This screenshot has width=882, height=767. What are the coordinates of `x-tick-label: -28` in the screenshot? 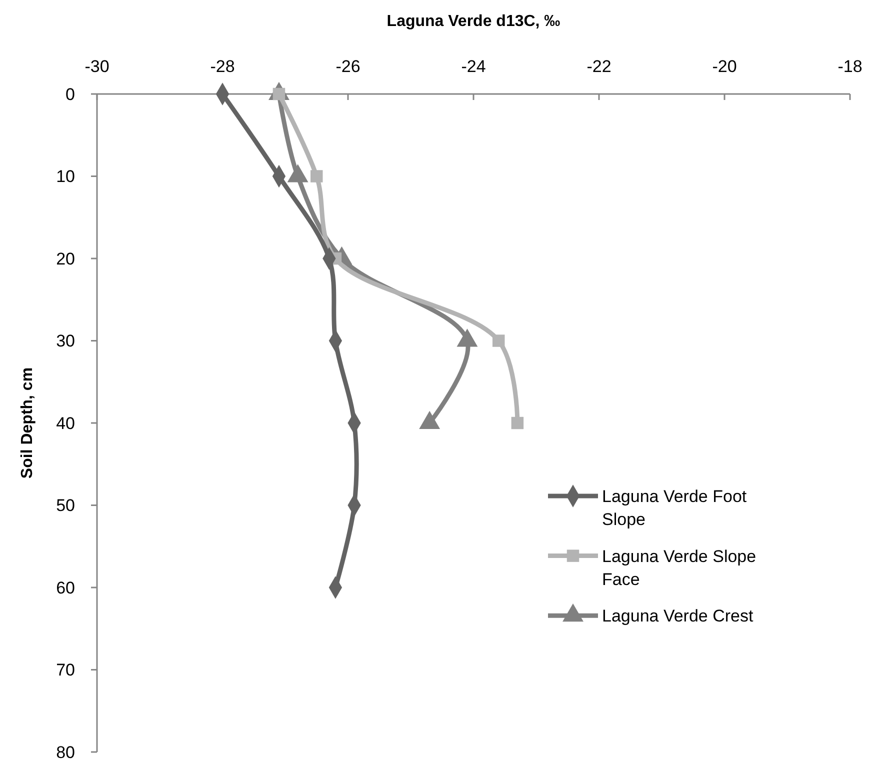 It's located at (222, 66).